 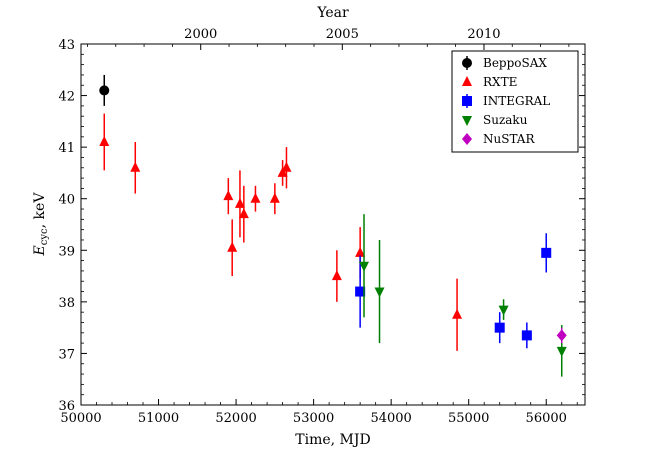 I want to click on y-axis-title-sub: cyc, so click(x=44, y=236).